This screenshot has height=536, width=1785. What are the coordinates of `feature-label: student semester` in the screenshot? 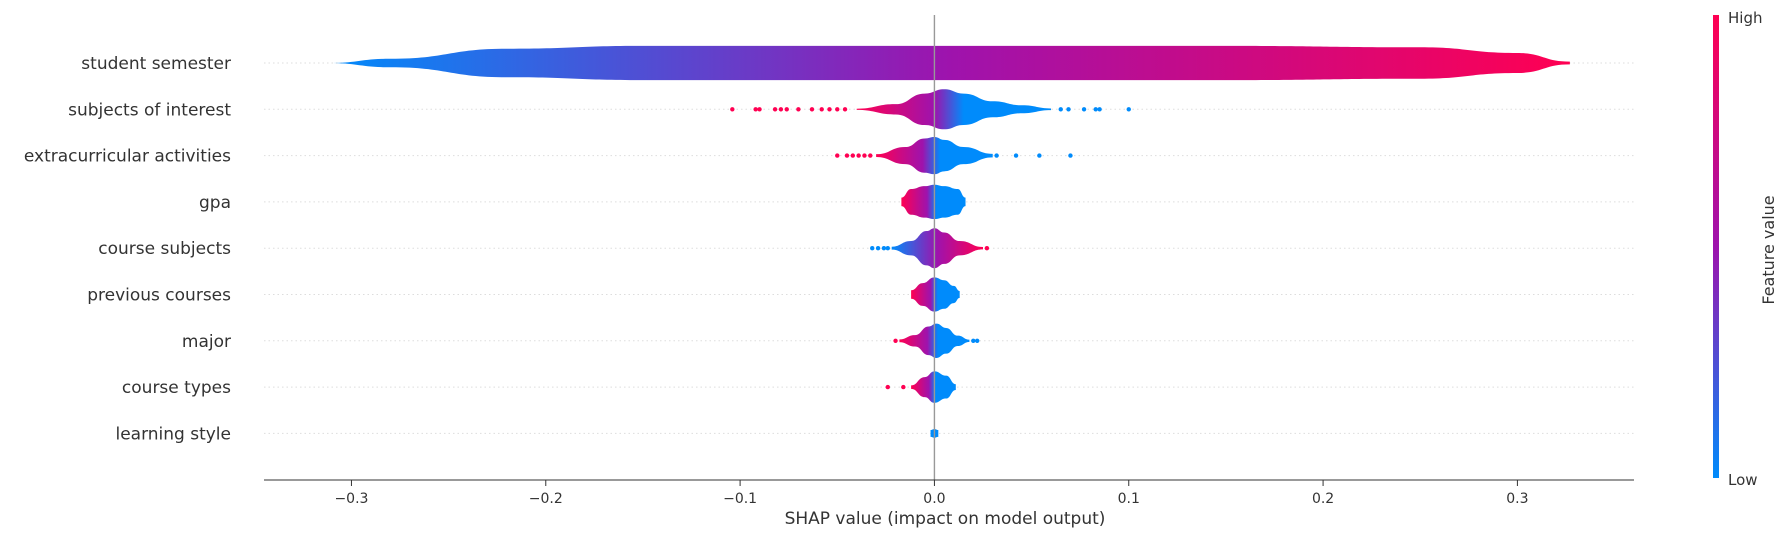 It's located at (156, 64).